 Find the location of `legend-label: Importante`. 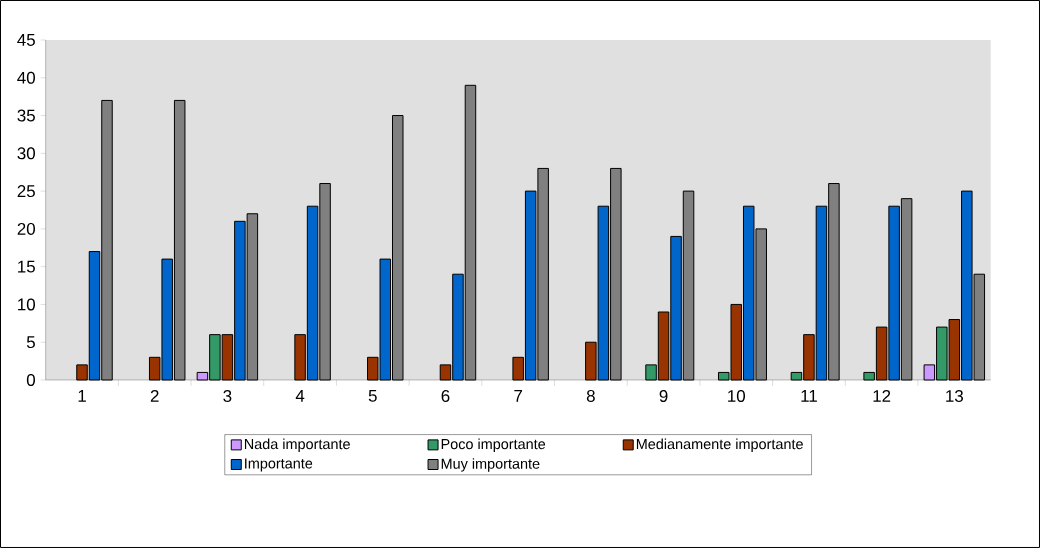

legend-label: Importante is located at coordinates (279, 465).